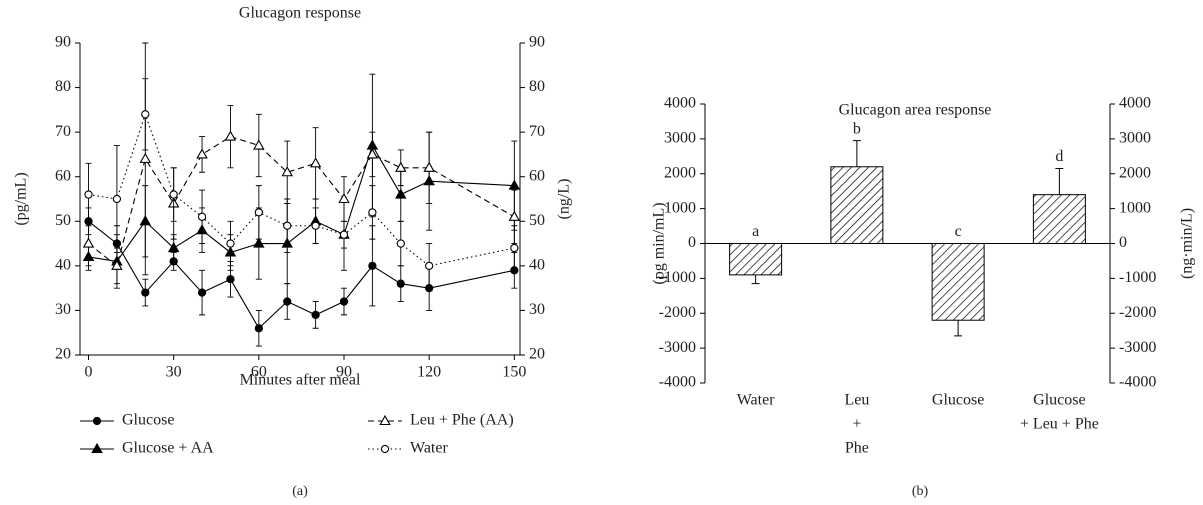 The height and width of the screenshot is (505, 1203). I want to click on chart-title: Glucagon response, so click(300, 13).